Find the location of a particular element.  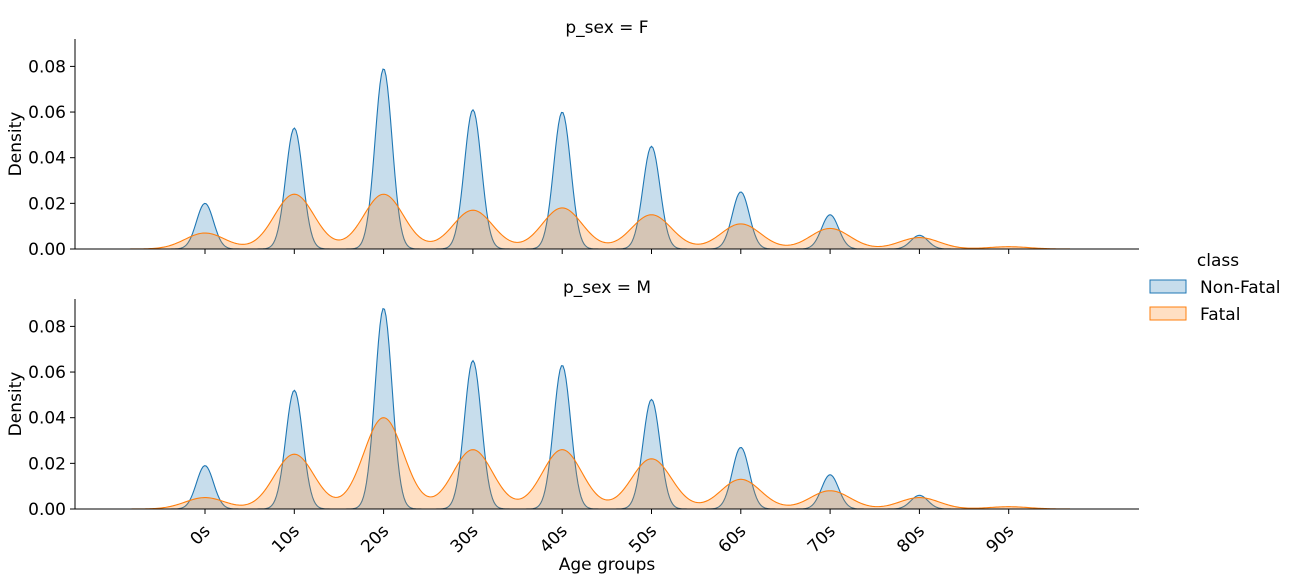

x-tick-label: 0s is located at coordinates (200, 535).